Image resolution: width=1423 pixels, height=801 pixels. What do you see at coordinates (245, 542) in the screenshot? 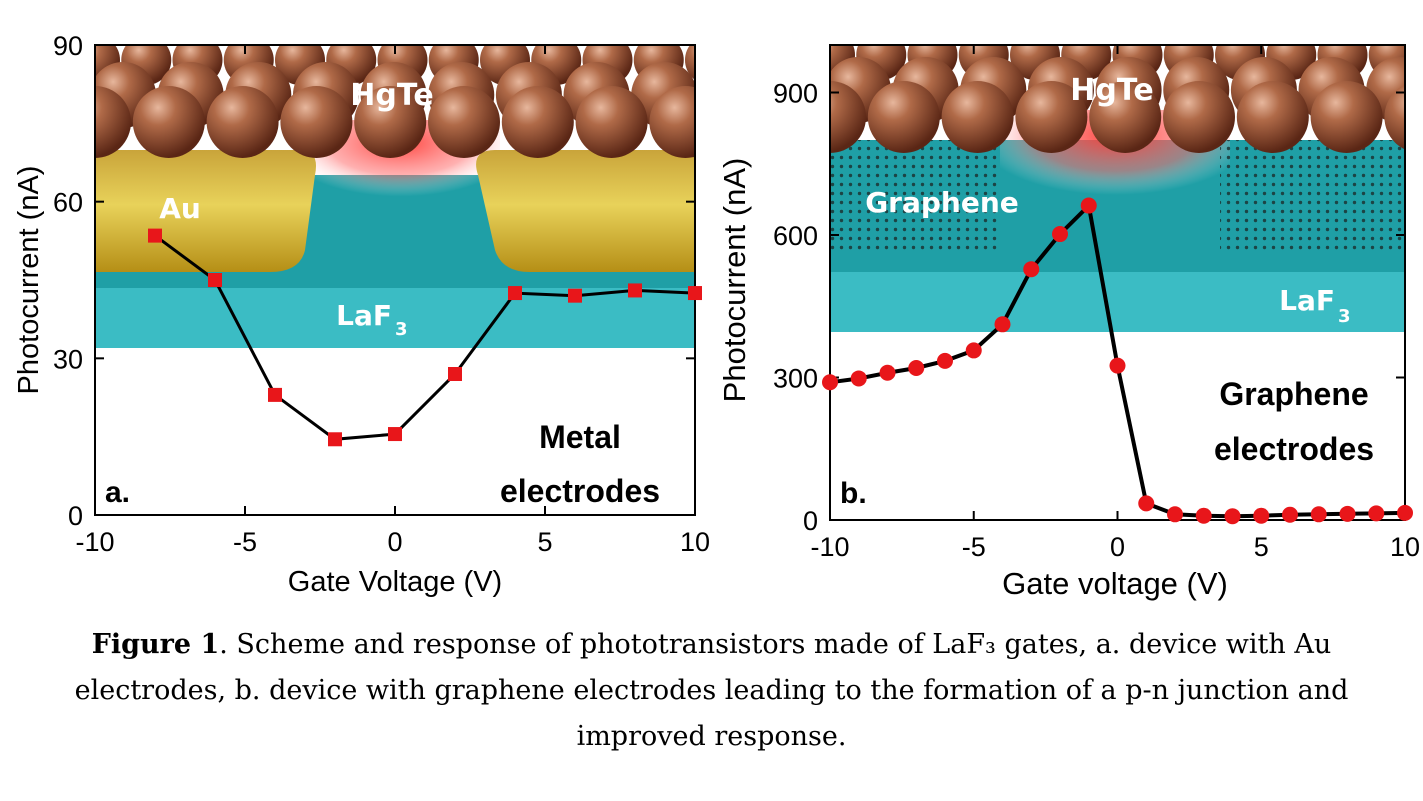
I see `x-tick-label-a: -5` at bounding box center [245, 542].